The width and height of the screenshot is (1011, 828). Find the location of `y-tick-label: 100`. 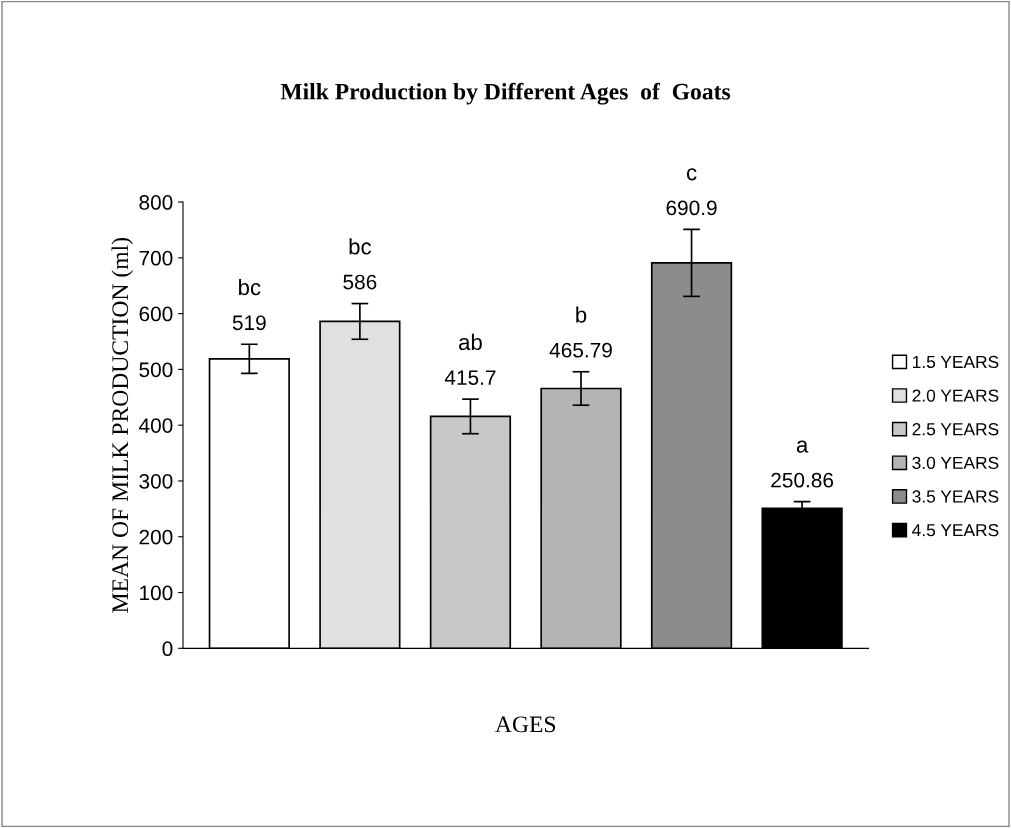

y-tick-label: 100 is located at coordinates (156, 593).